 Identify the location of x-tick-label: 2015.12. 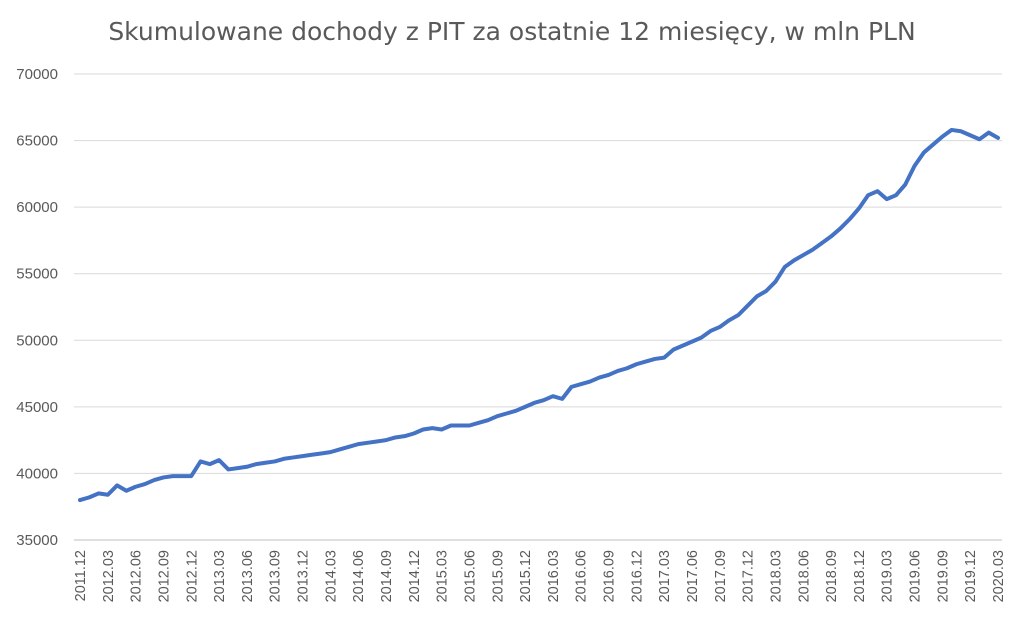
(526, 576).